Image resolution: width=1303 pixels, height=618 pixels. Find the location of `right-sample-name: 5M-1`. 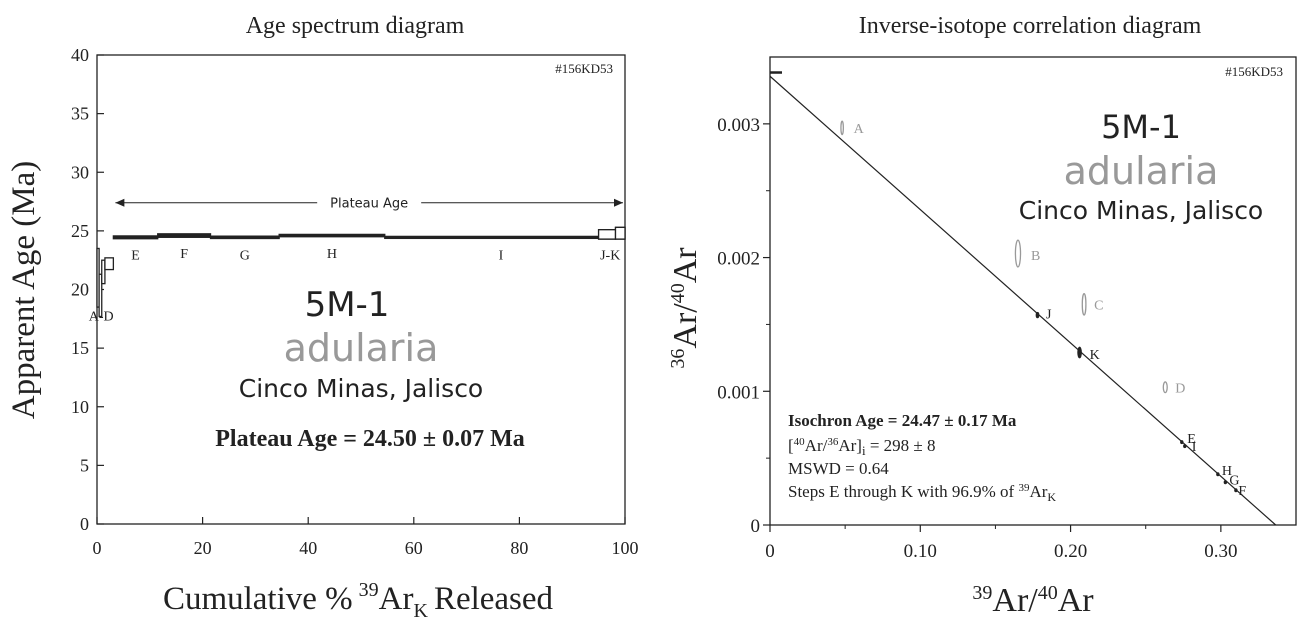

right-sample-name: 5M-1 is located at coordinates (1141, 127).